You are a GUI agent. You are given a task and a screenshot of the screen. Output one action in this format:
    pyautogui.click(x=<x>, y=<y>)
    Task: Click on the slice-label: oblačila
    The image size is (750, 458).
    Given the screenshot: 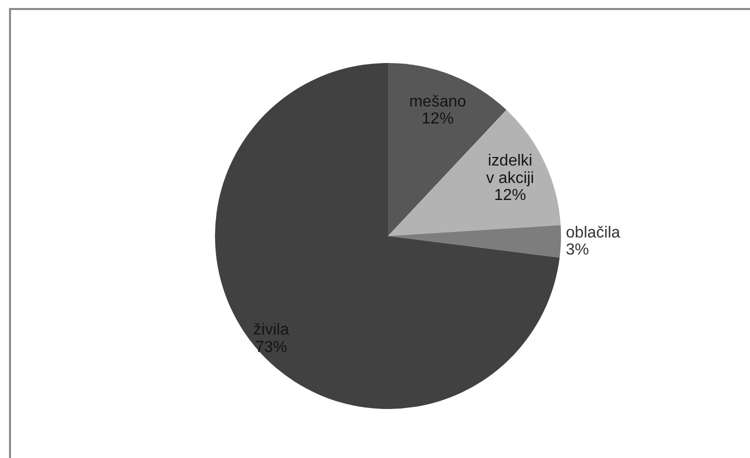 What is the action you would take?
    pyautogui.click(x=593, y=233)
    